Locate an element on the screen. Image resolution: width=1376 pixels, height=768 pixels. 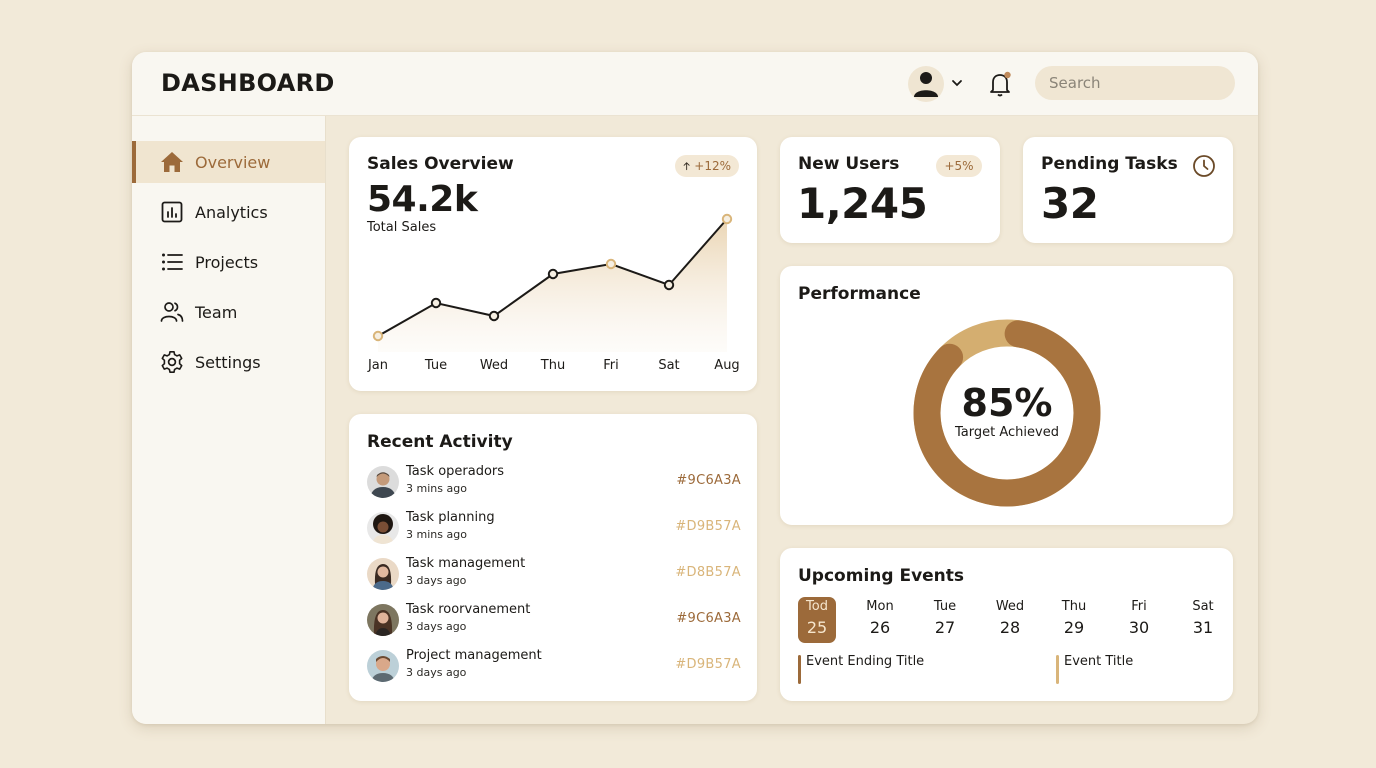
sidebar-item-label: Overview is located at coordinates (233, 162).